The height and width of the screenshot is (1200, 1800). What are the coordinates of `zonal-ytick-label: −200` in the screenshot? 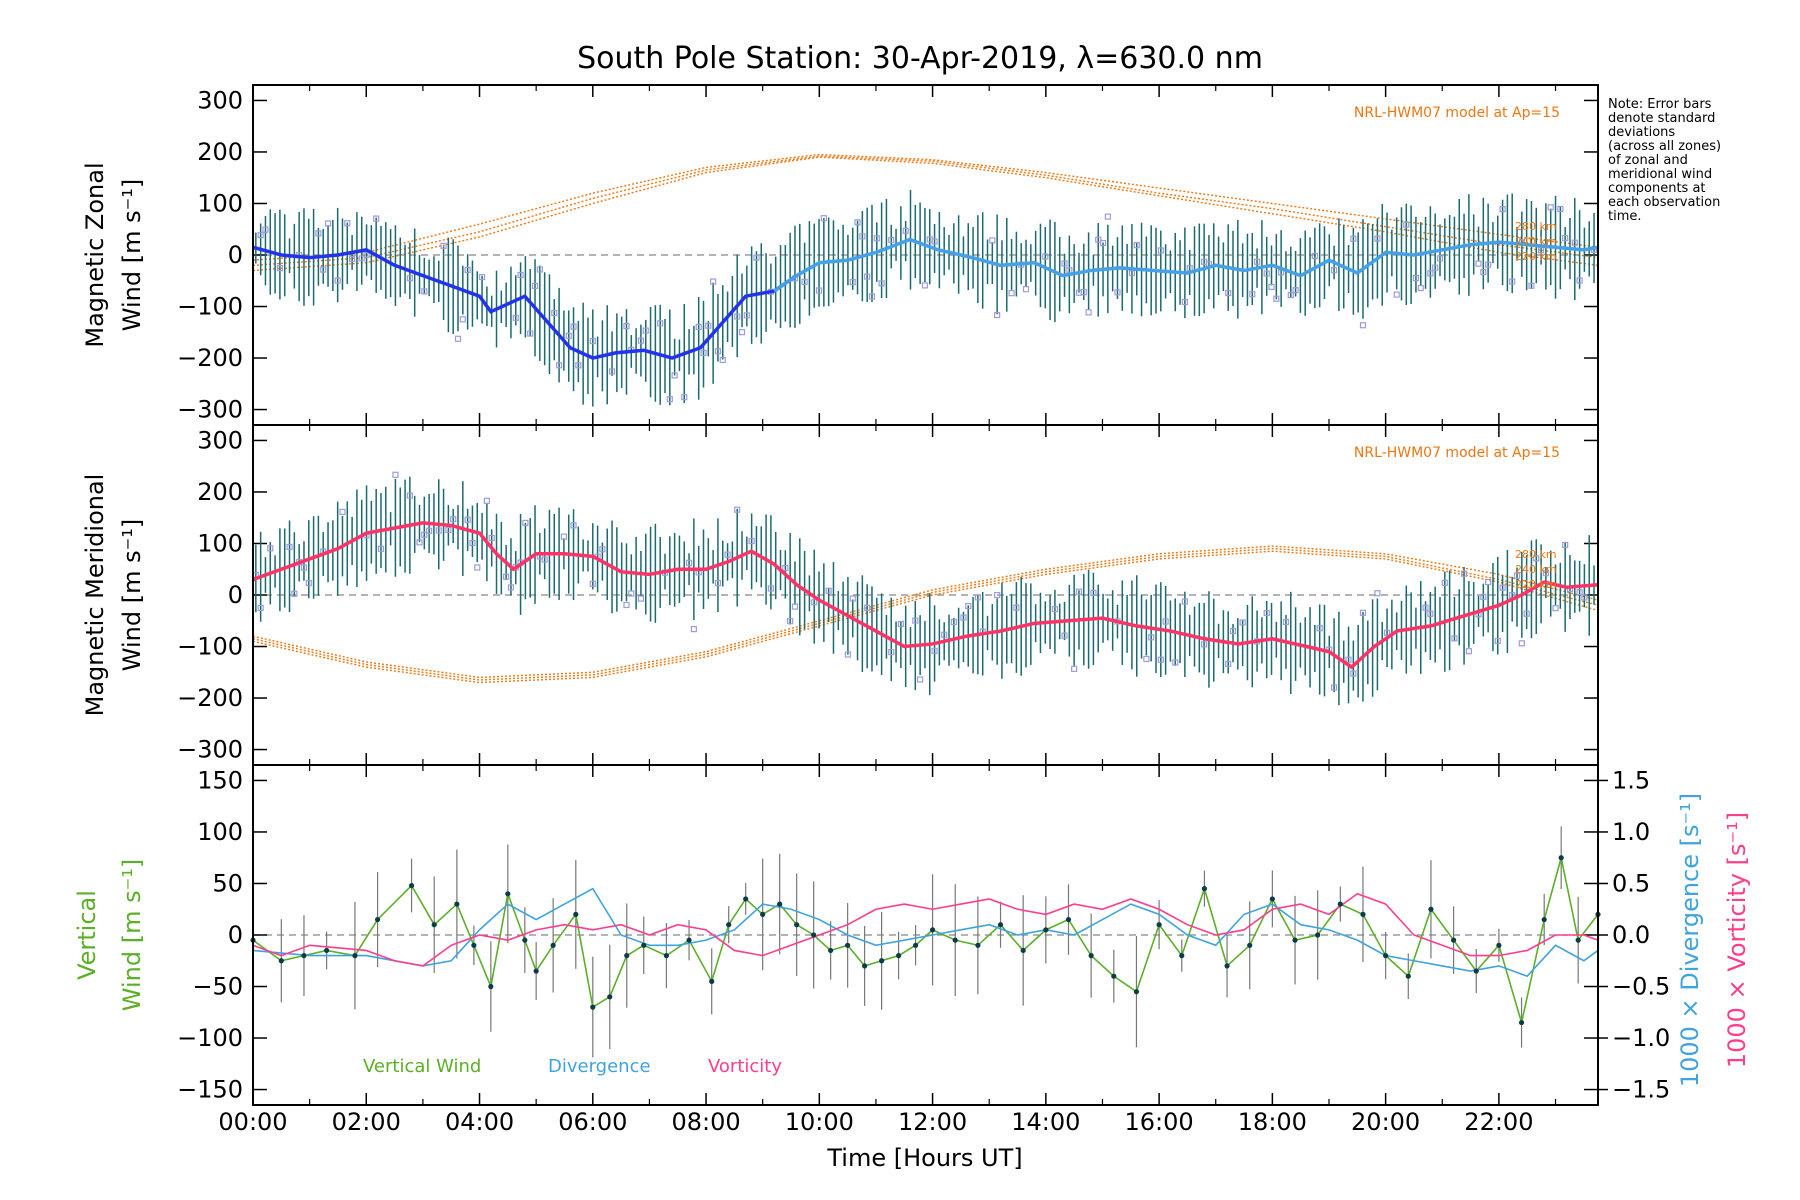 It's located at (210, 358).